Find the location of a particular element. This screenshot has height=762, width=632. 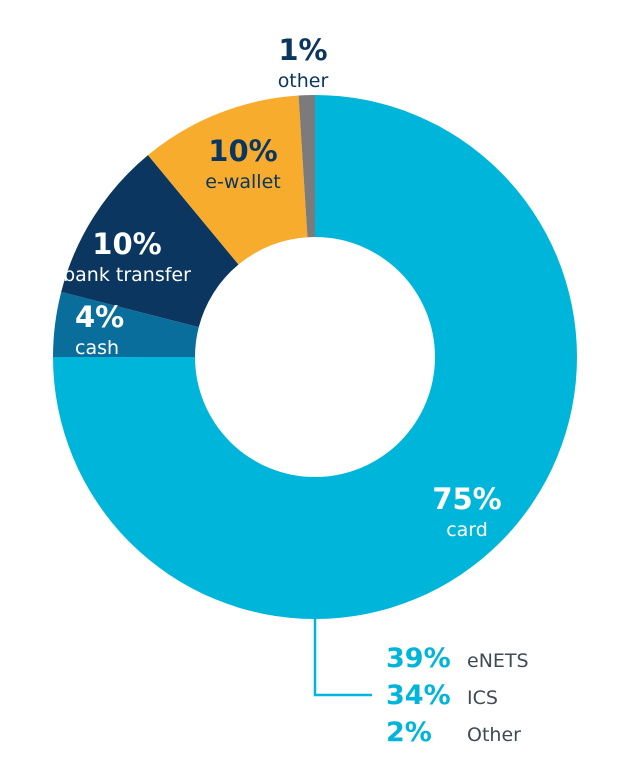

slice-label-bank-transfer: bank transfer is located at coordinates (127, 275).